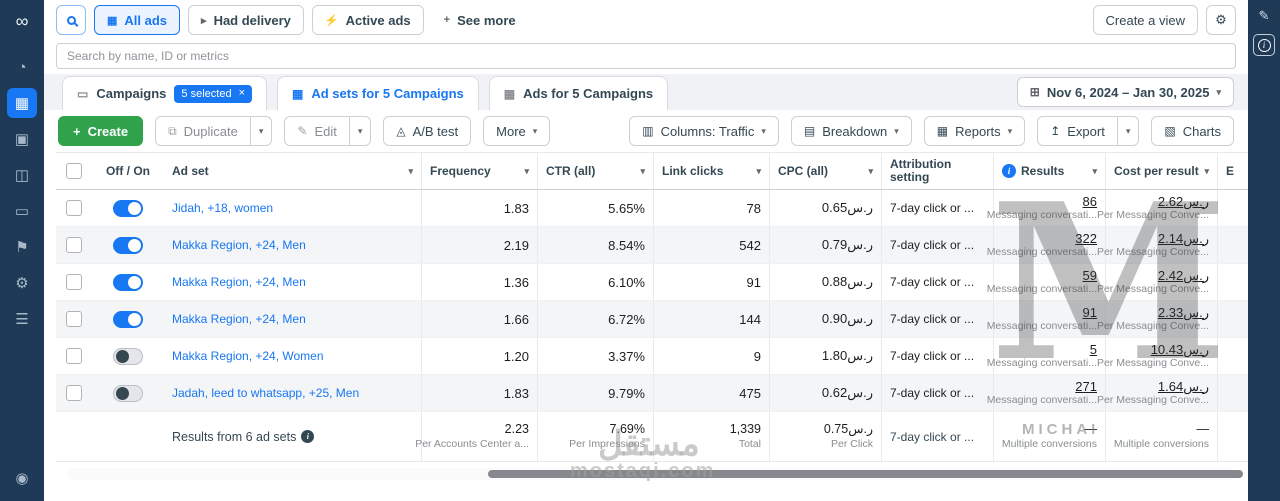 This screenshot has width=1280, height=501. Describe the element at coordinates (1145, 20) in the screenshot. I see `create-view-button: Create a view` at that location.